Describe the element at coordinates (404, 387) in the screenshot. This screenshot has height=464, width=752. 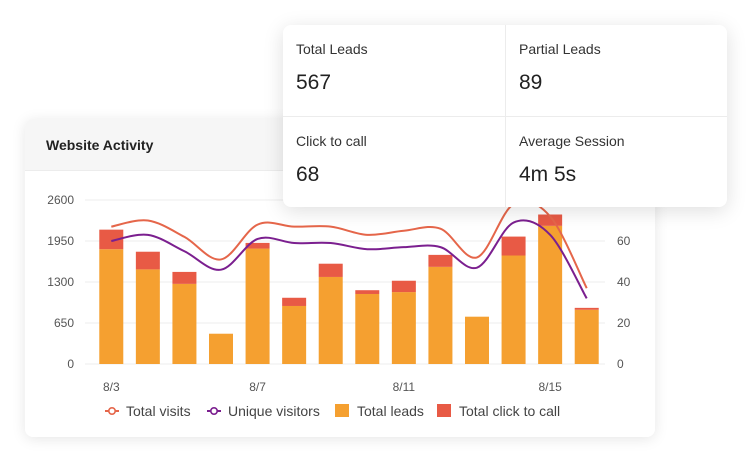
I see `x-tick-label: 8/11` at that location.